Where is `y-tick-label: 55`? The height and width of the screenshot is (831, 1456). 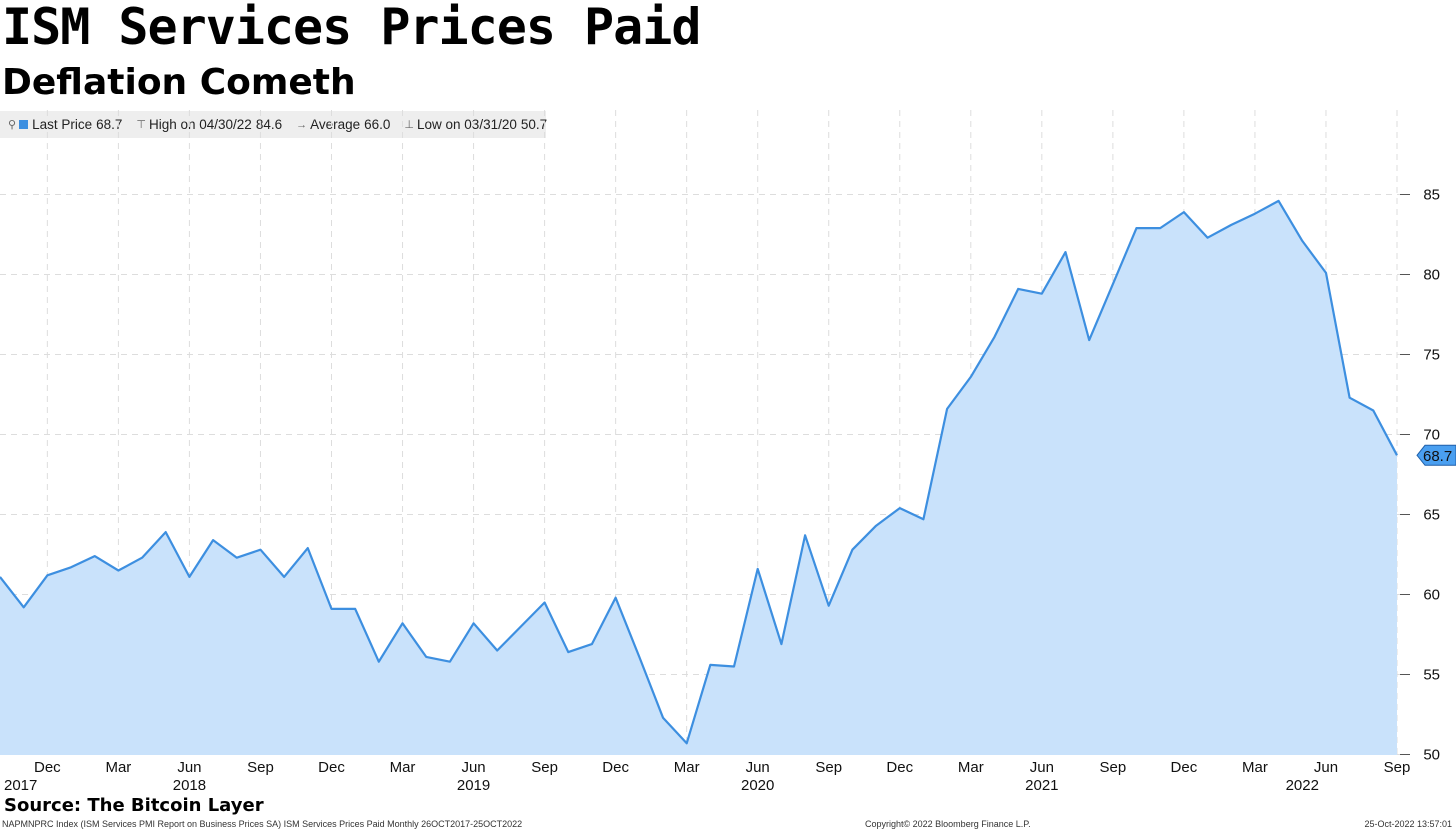
y-tick-label: 55 is located at coordinates (1431, 675).